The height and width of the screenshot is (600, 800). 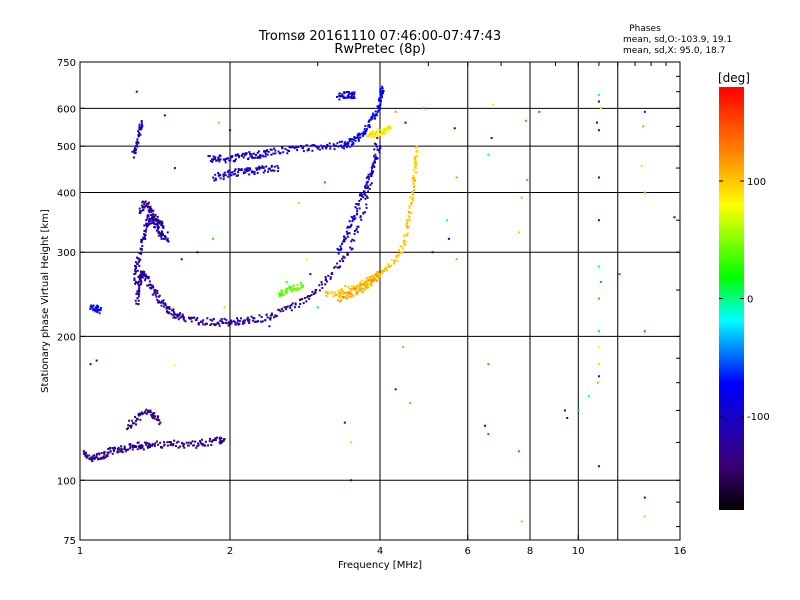 What do you see at coordinates (756, 182) in the screenshot?
I see `colorbar-tick-label: 100` at bounding box center [756, 182].